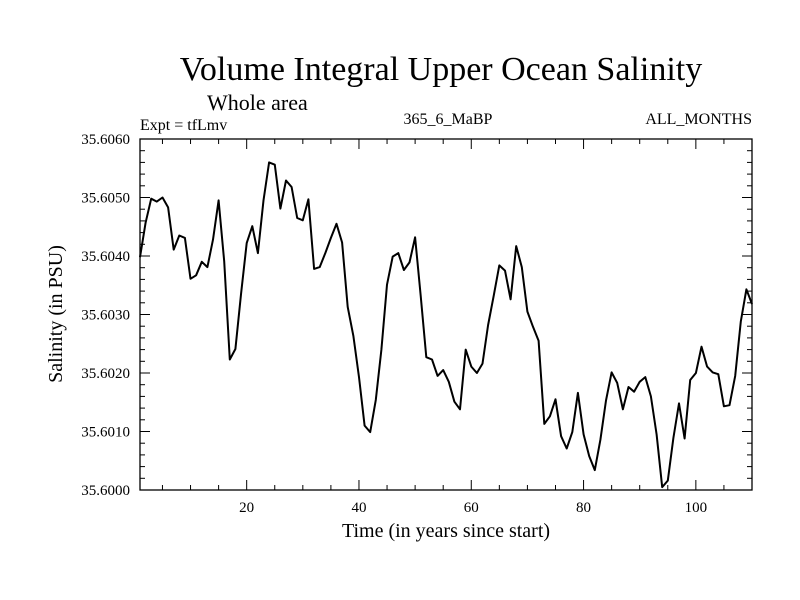 The height and width of the screenshot is (600, 800). I want to click on x-axis-label: Time (in years since start), so click(446, 531).